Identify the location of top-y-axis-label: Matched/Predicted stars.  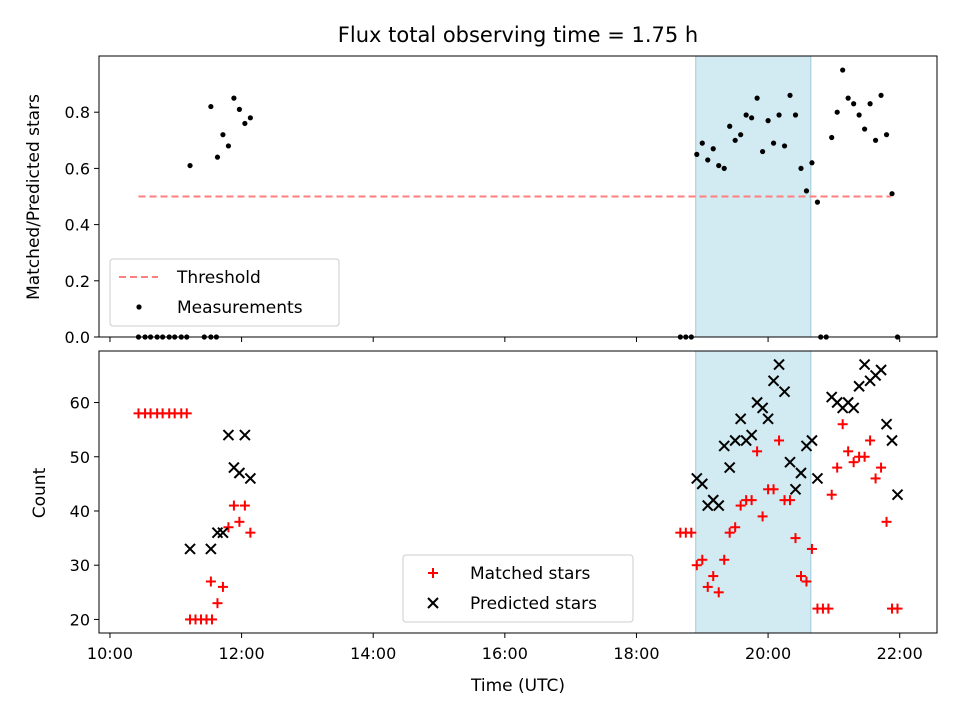
(34, 197).